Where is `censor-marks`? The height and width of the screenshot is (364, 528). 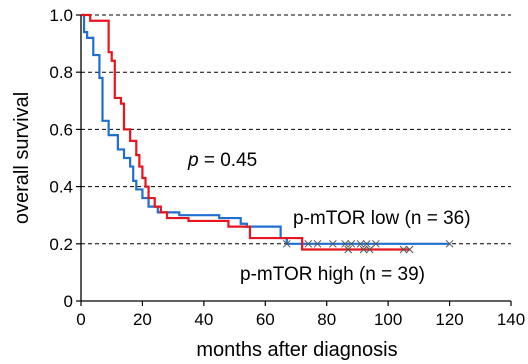 censor-marks is located at coordinates (368, 246).